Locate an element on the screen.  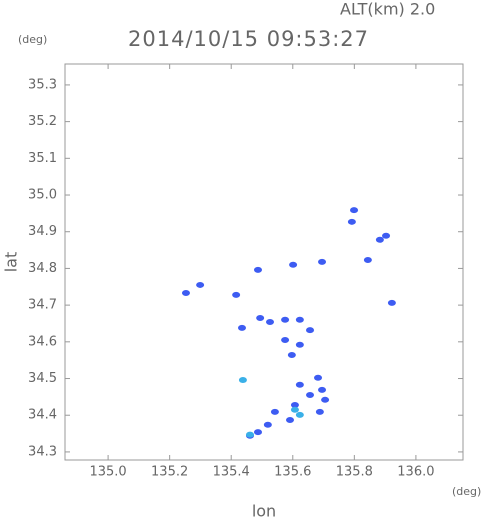
x-tick-label: 135.6 is located at coordinates (292, 472).